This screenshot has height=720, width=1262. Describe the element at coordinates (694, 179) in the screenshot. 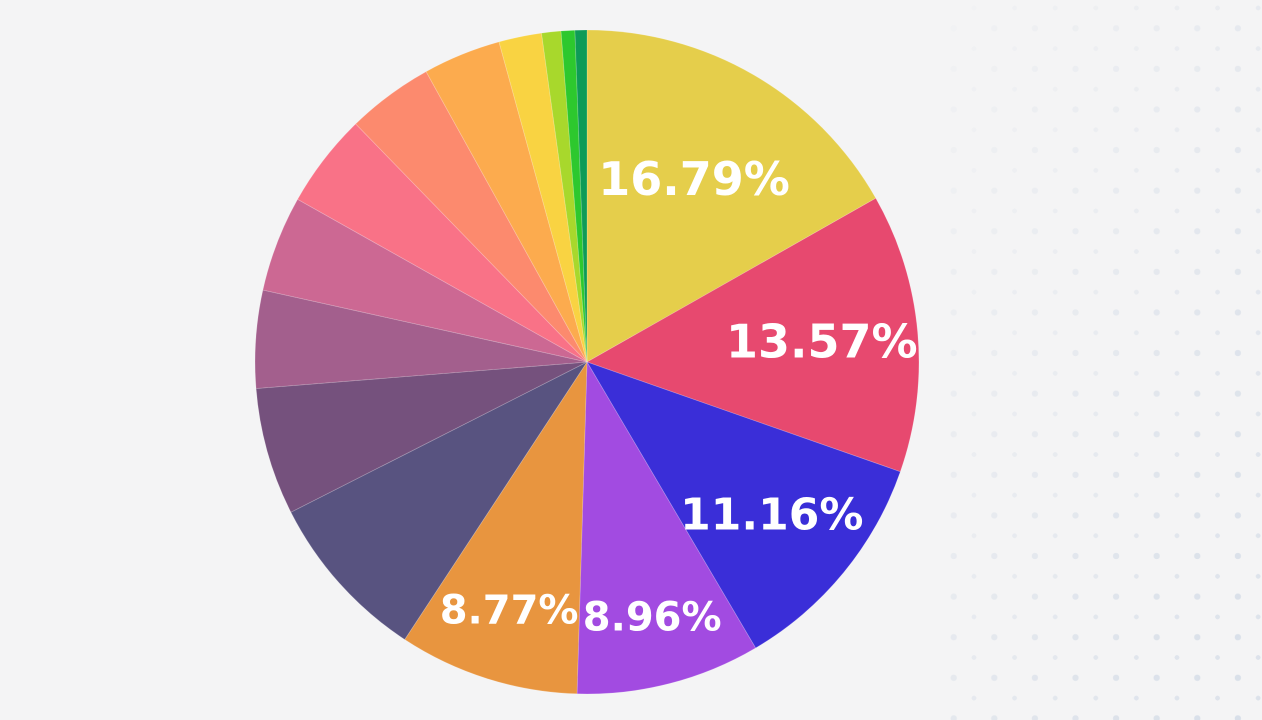

I see `slice-label-1: 16.79%` at that location.